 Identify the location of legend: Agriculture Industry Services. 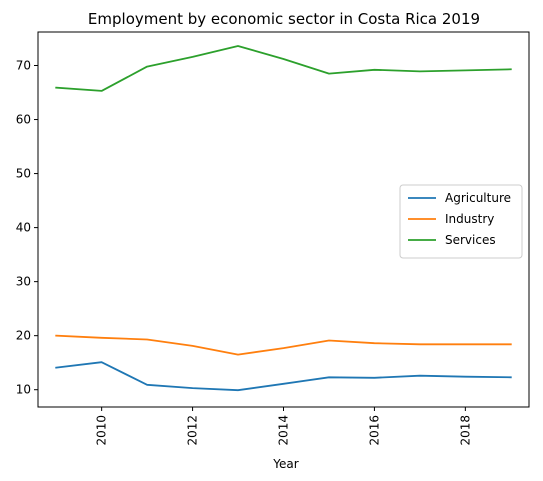
(461, 221).